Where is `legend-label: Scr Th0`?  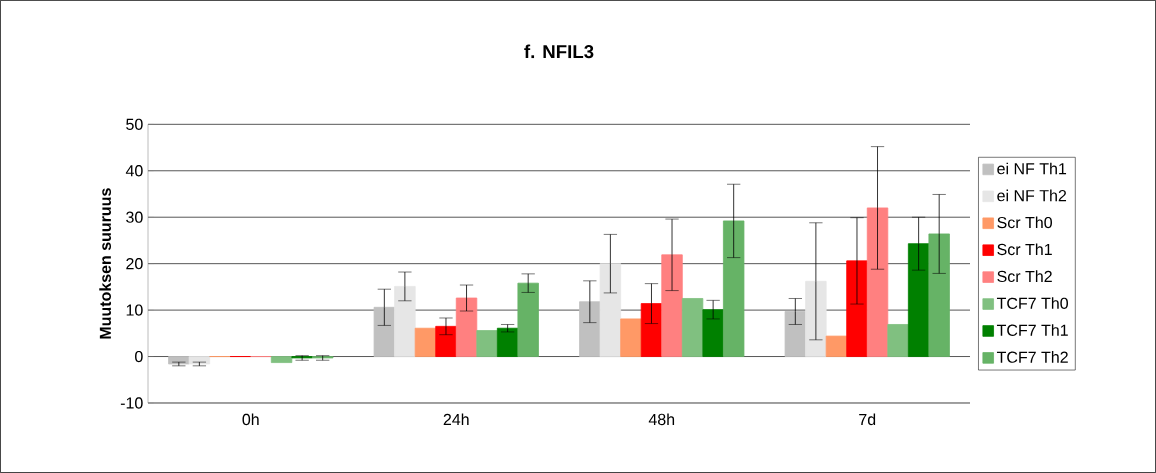 legend-label: Scr Th0 is located at coordinates (1024, 222).